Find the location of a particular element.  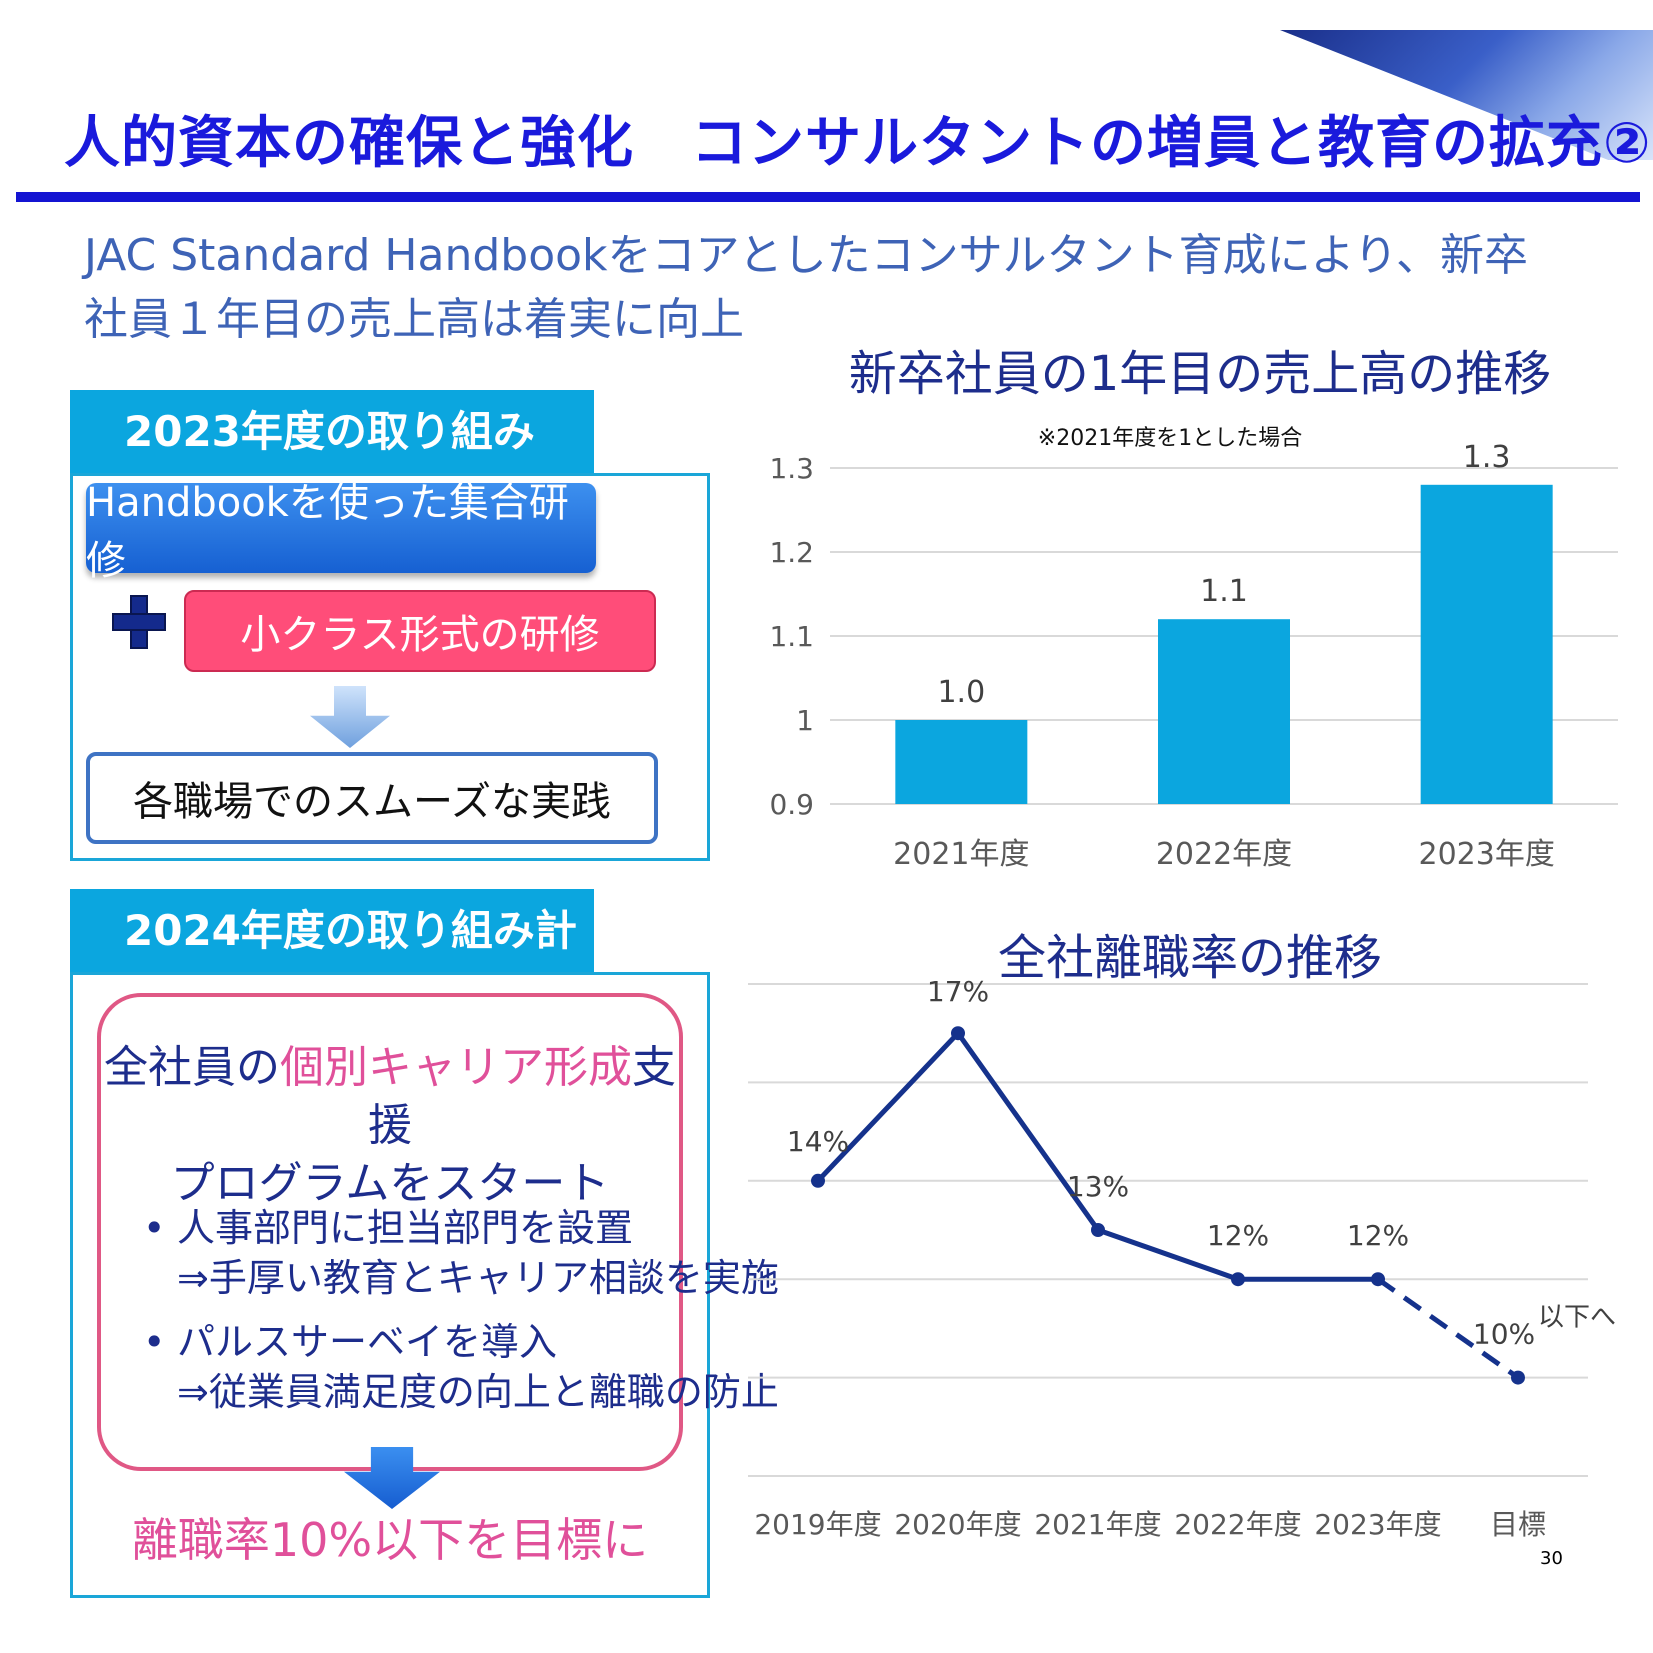

x-tick-label: 目標 is located at coordinates (1518, 1524).